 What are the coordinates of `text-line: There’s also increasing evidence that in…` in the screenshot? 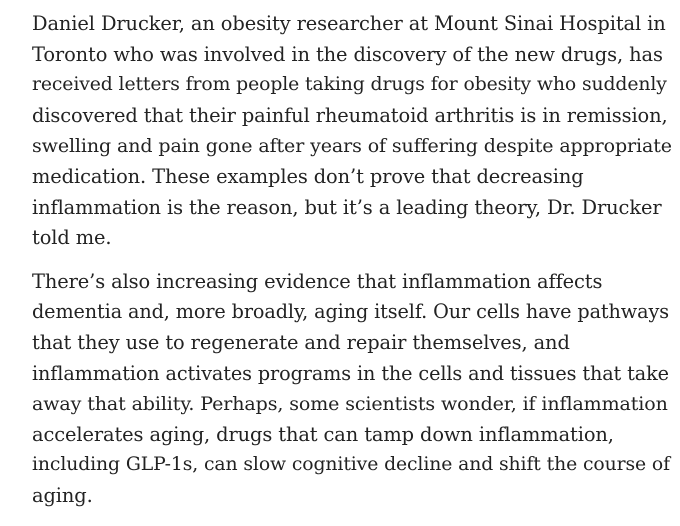 It's located at (317, 281).